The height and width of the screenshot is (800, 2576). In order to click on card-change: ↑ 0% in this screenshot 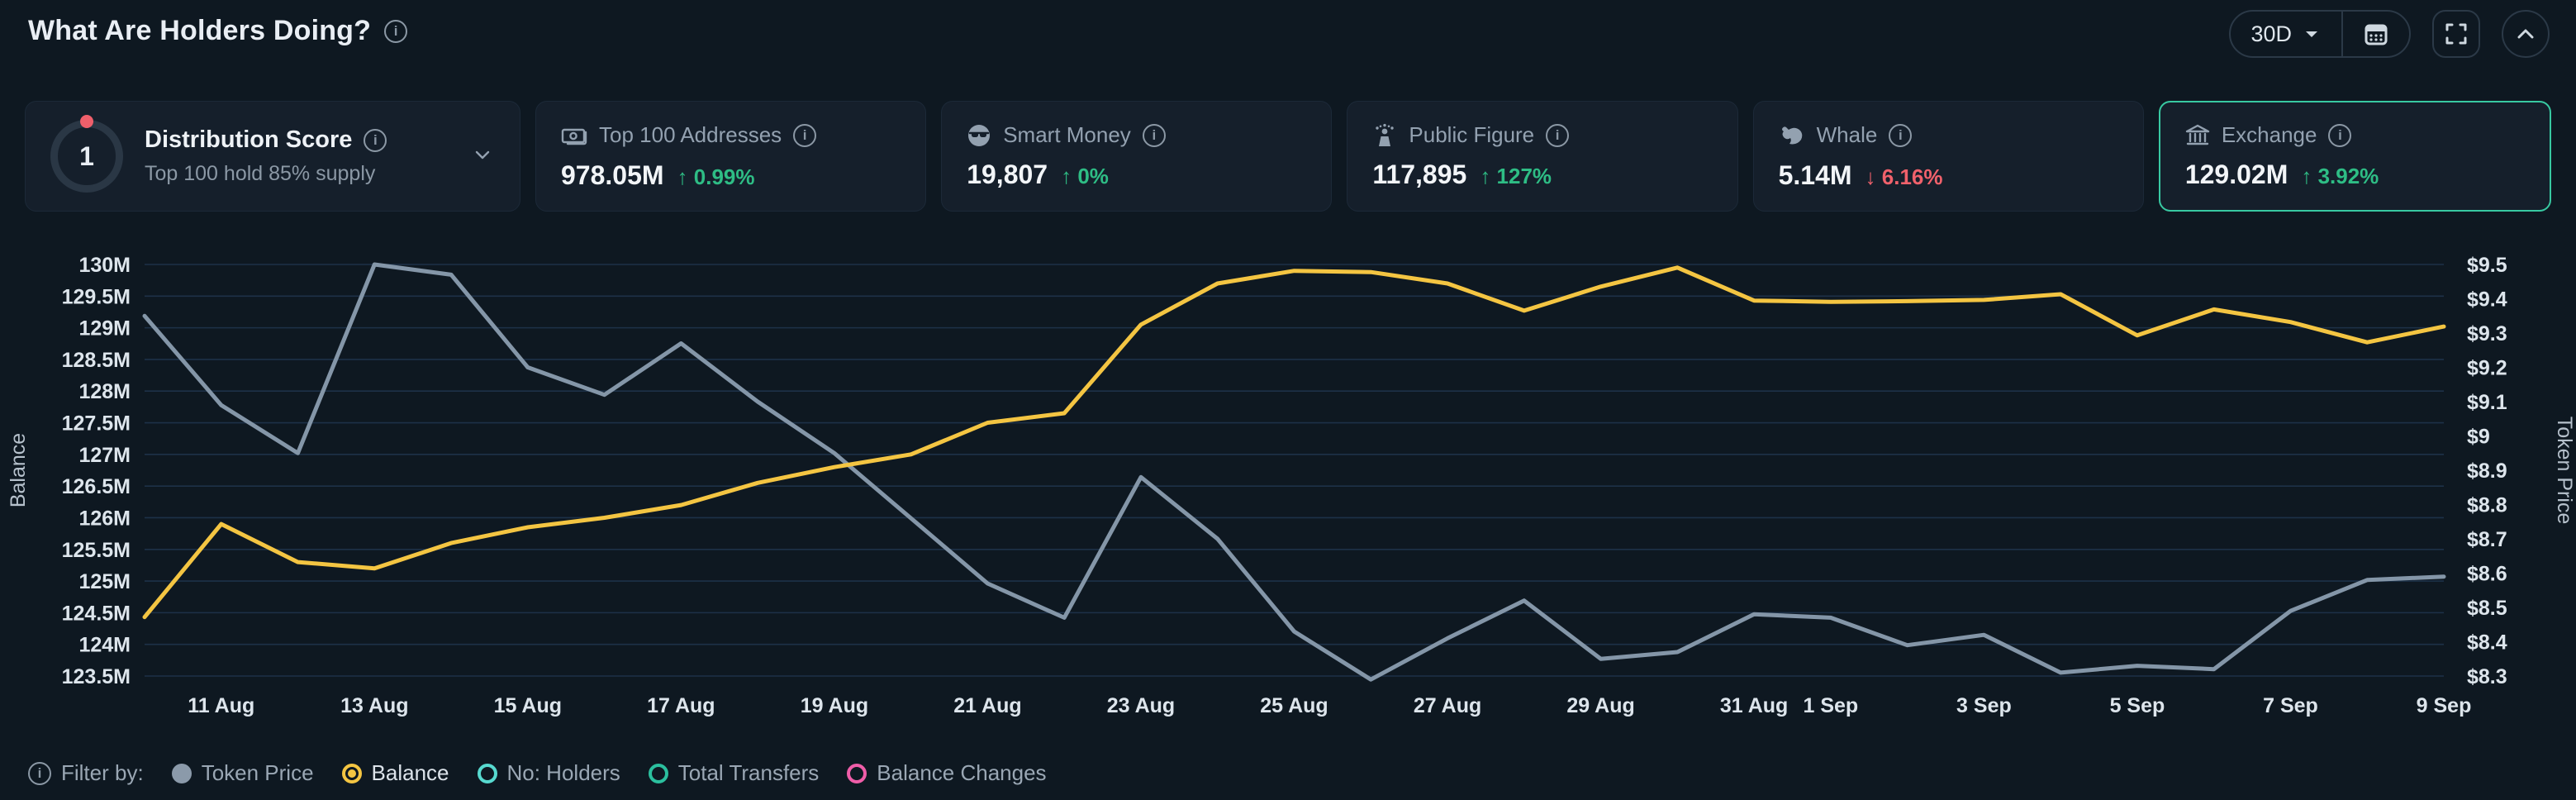, I will do `click(1085, 176)`.